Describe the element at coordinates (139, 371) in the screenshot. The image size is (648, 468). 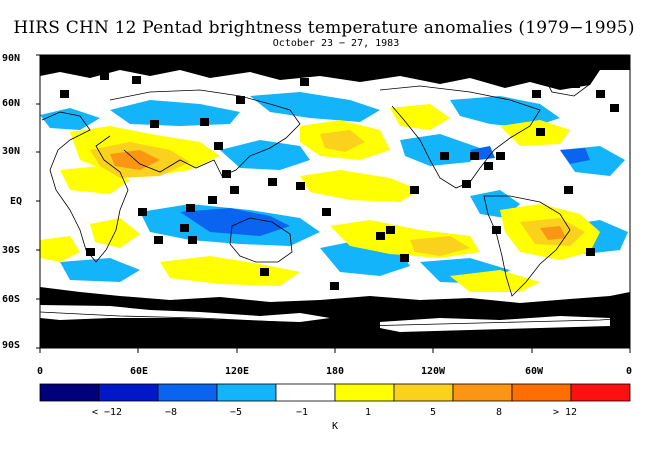
I see `lon-label-60e: 60E` at that location.